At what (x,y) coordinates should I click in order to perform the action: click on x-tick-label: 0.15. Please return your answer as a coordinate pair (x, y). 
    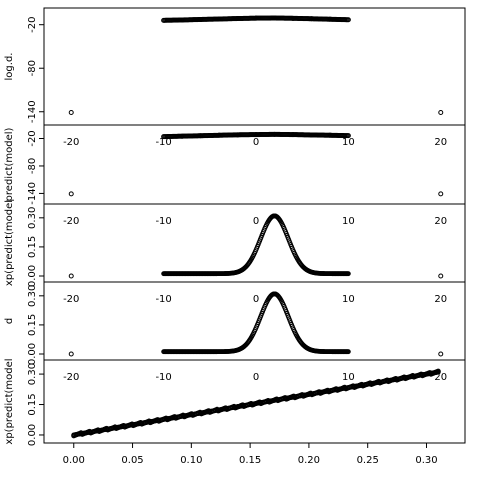
    Looking at the image, I should click on (250, 460).